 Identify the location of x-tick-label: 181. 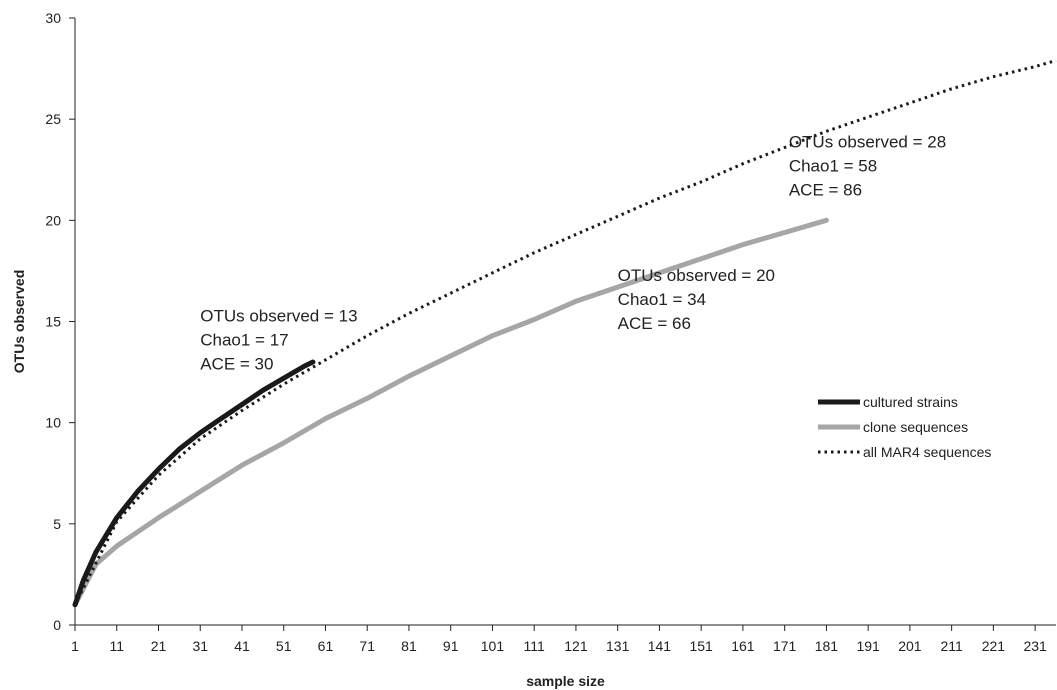
(827, 646).